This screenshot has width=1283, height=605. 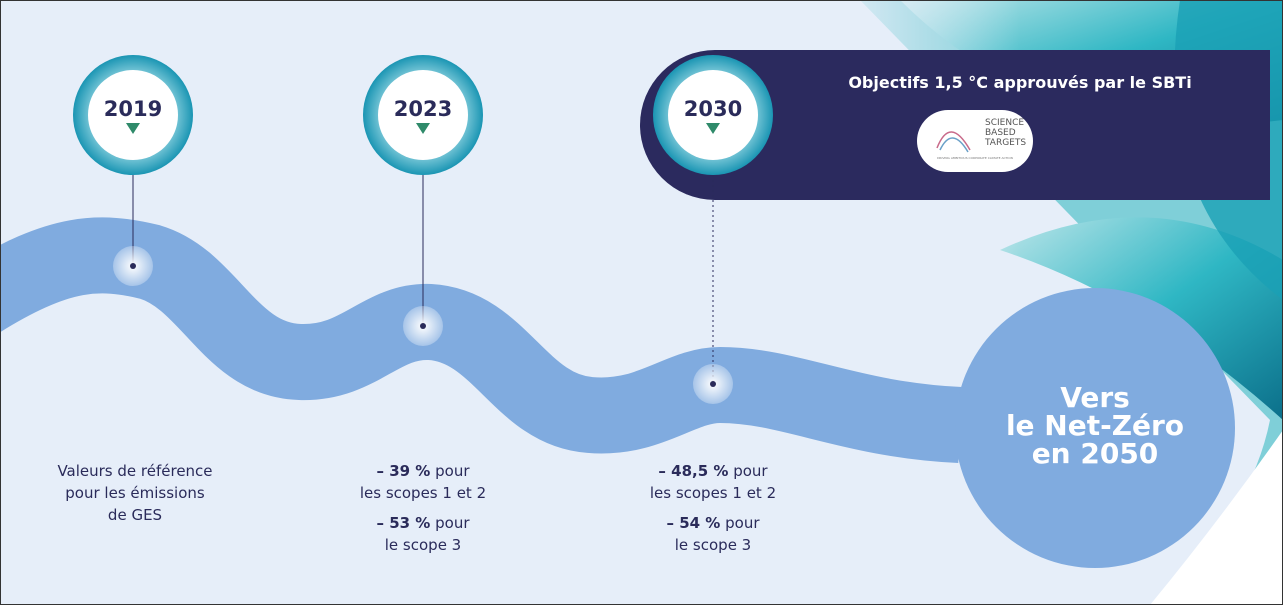 I want to click on logo-line: BASED, so click(x=1000, y=133).